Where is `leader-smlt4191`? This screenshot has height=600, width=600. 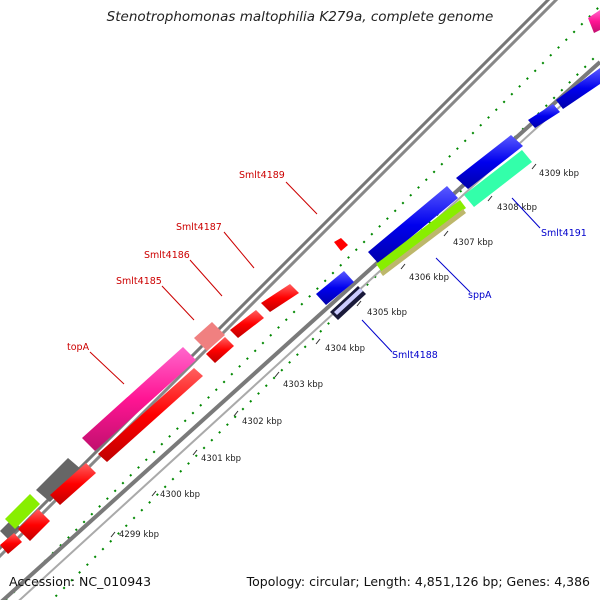 leader-smlt4191 is located at coordinates (526, 213).